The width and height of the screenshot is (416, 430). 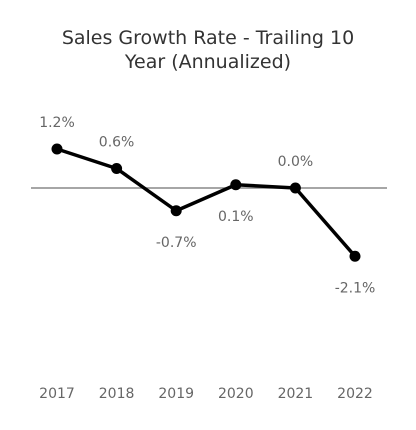 I want to click on chart-title-line-1: Sales Growth Rate - Trailing 10, so click(x=208, y=38).